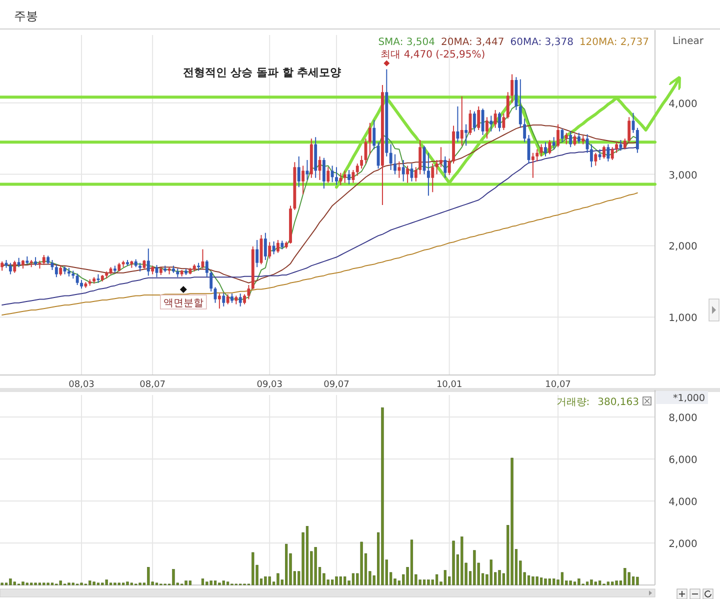  What do you see at coordinates (558, 385) in the screenshot?
I see `x-tick-label: 10,07` at bounding box center [558, 385].